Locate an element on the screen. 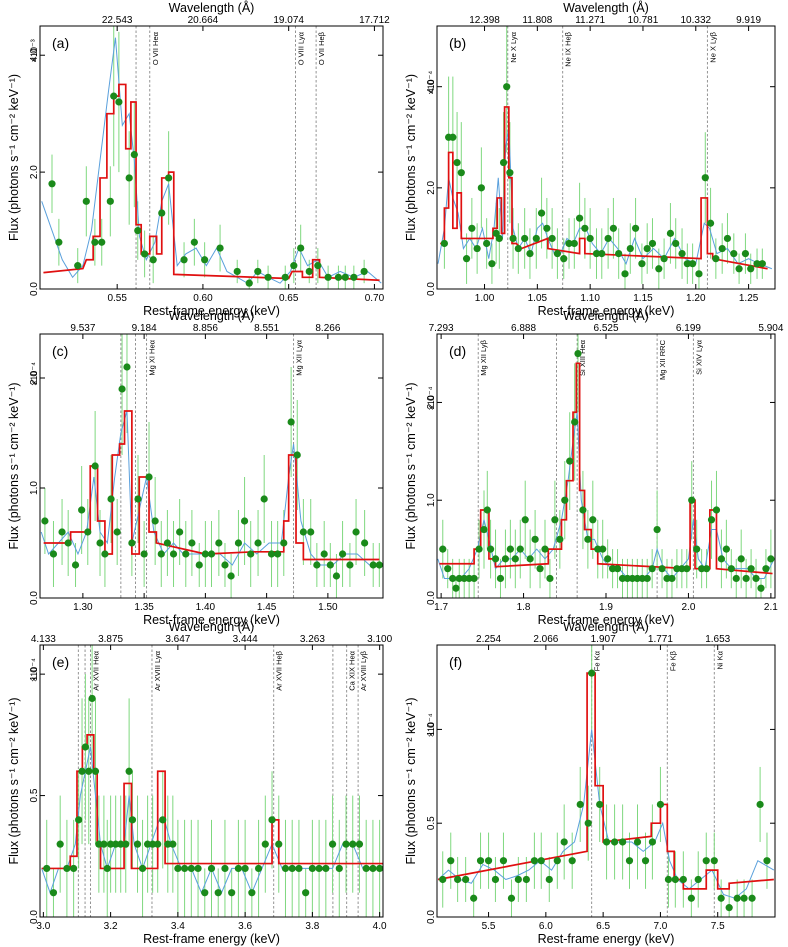 Image resolution: width=788 pixels, height=947 pixels. top-tick-label: 8.856 is located at coordinates (205, 328).